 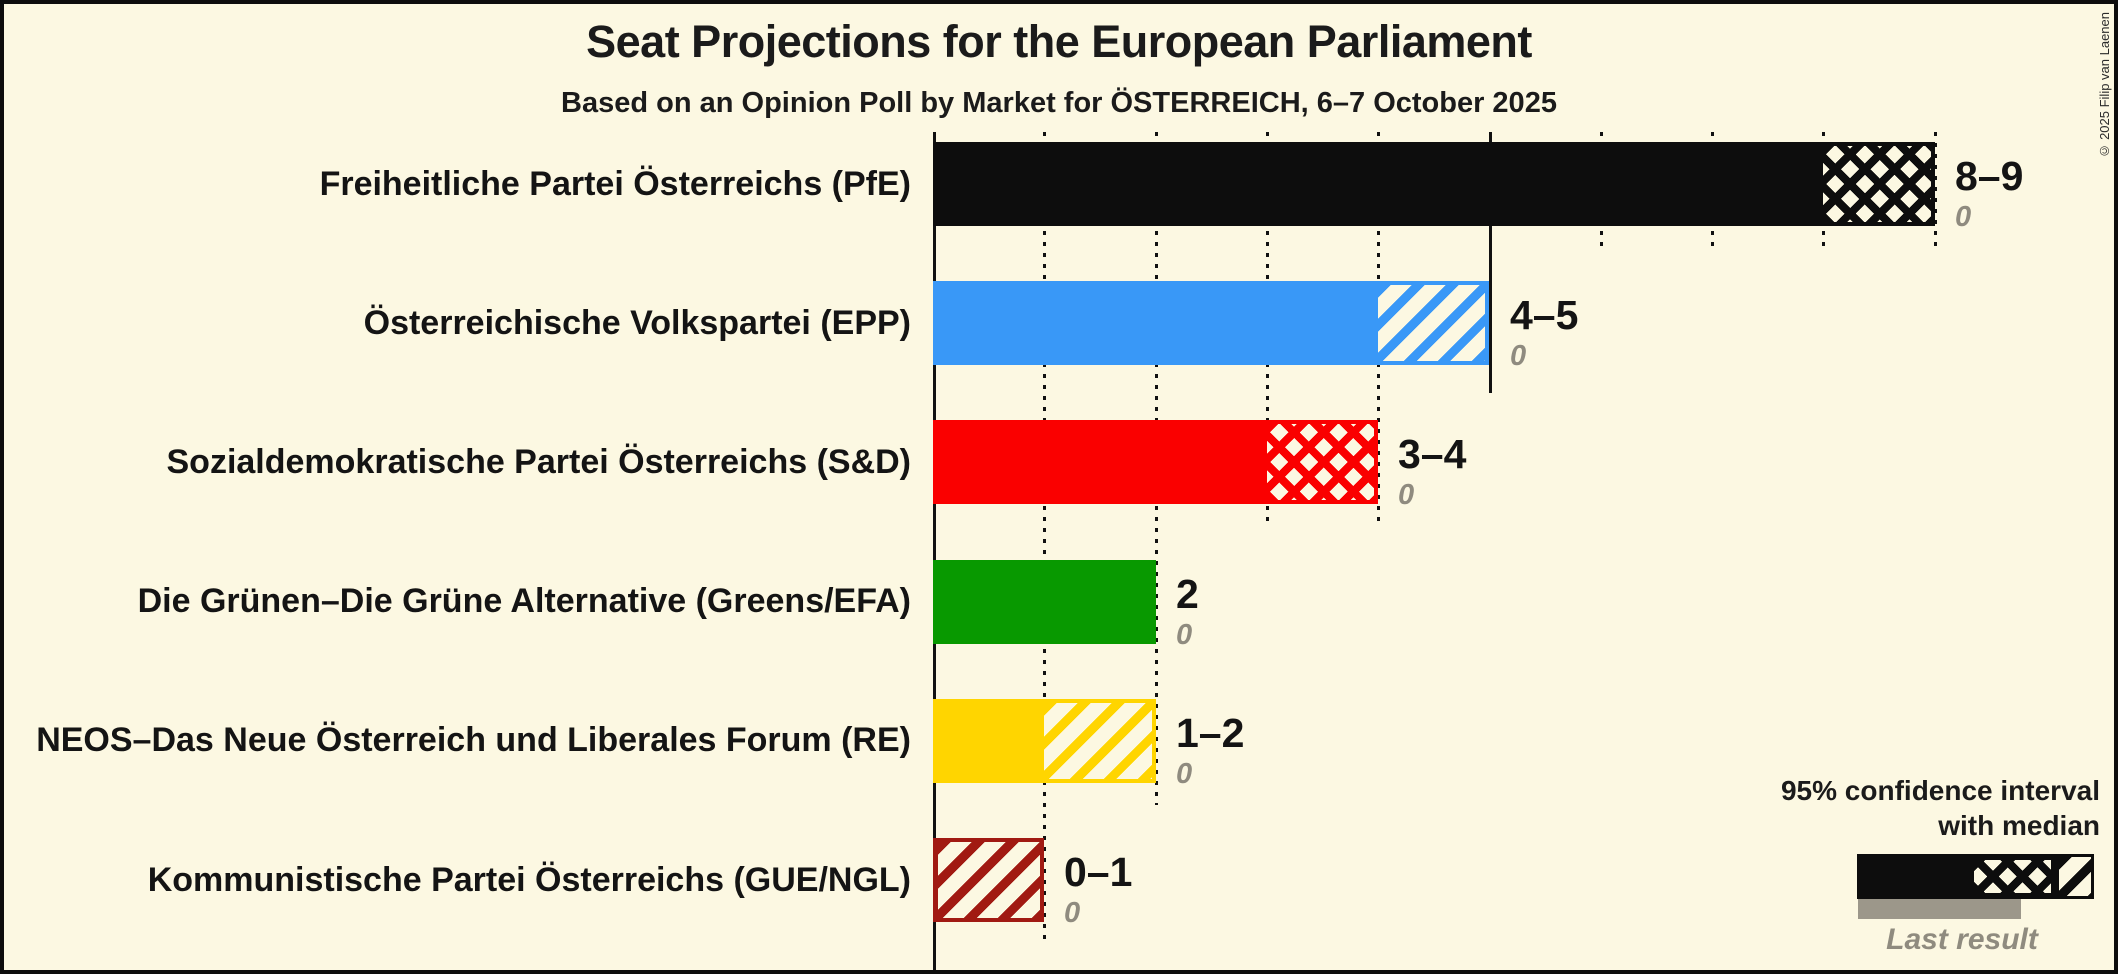 What do you see at coordinates (1187, 594) in the screenshot?
I see `ci-range-text: 2` at bounding box center [1187, 594].